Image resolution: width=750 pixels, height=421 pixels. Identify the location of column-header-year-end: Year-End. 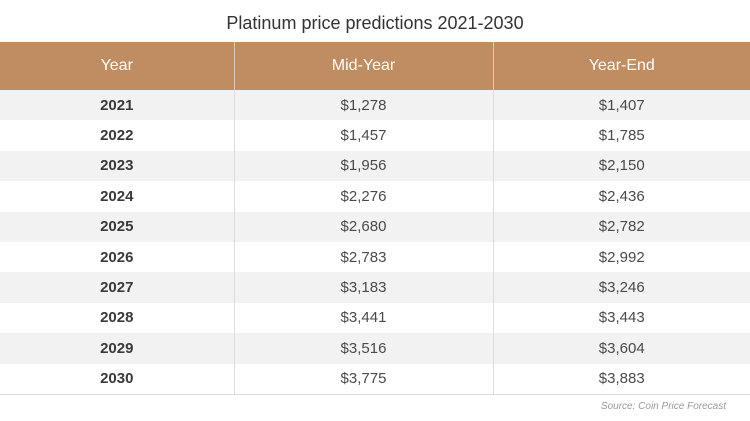
(621, 66).